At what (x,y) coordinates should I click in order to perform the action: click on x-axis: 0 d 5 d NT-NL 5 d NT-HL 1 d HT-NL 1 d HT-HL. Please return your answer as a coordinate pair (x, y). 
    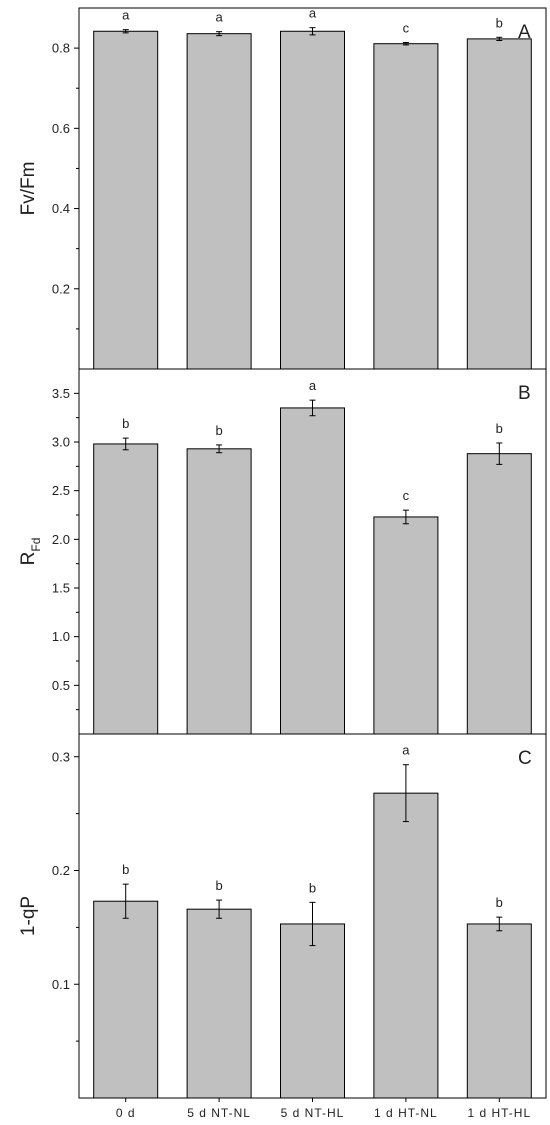
    Looking at the image, I should click on (323, 1109).